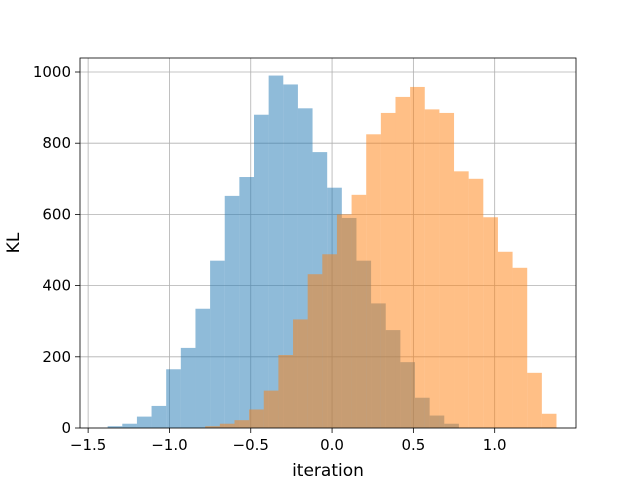  Describe the element at coordinates (495, 445) in the screenshot. I see `x-tick-label: 1.0` at that location.